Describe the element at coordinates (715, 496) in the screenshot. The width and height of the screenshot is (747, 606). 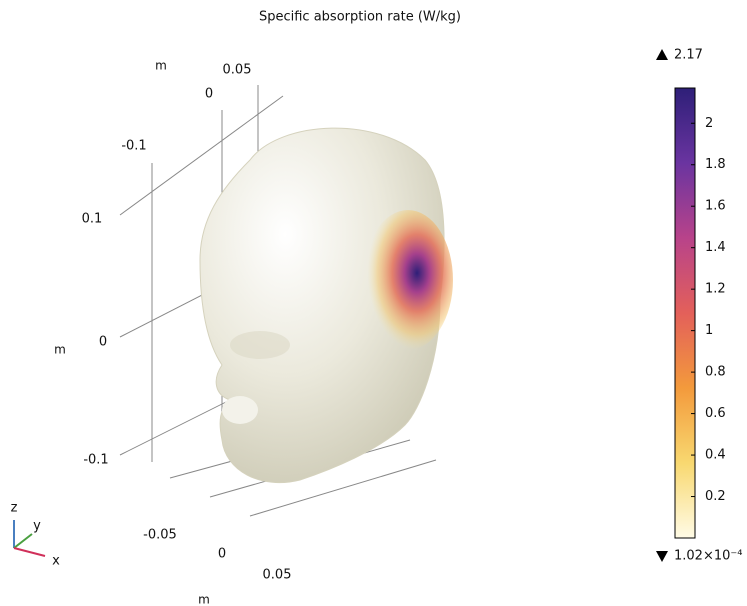
I see `colorbar-tick-label: 0.2` at that location.